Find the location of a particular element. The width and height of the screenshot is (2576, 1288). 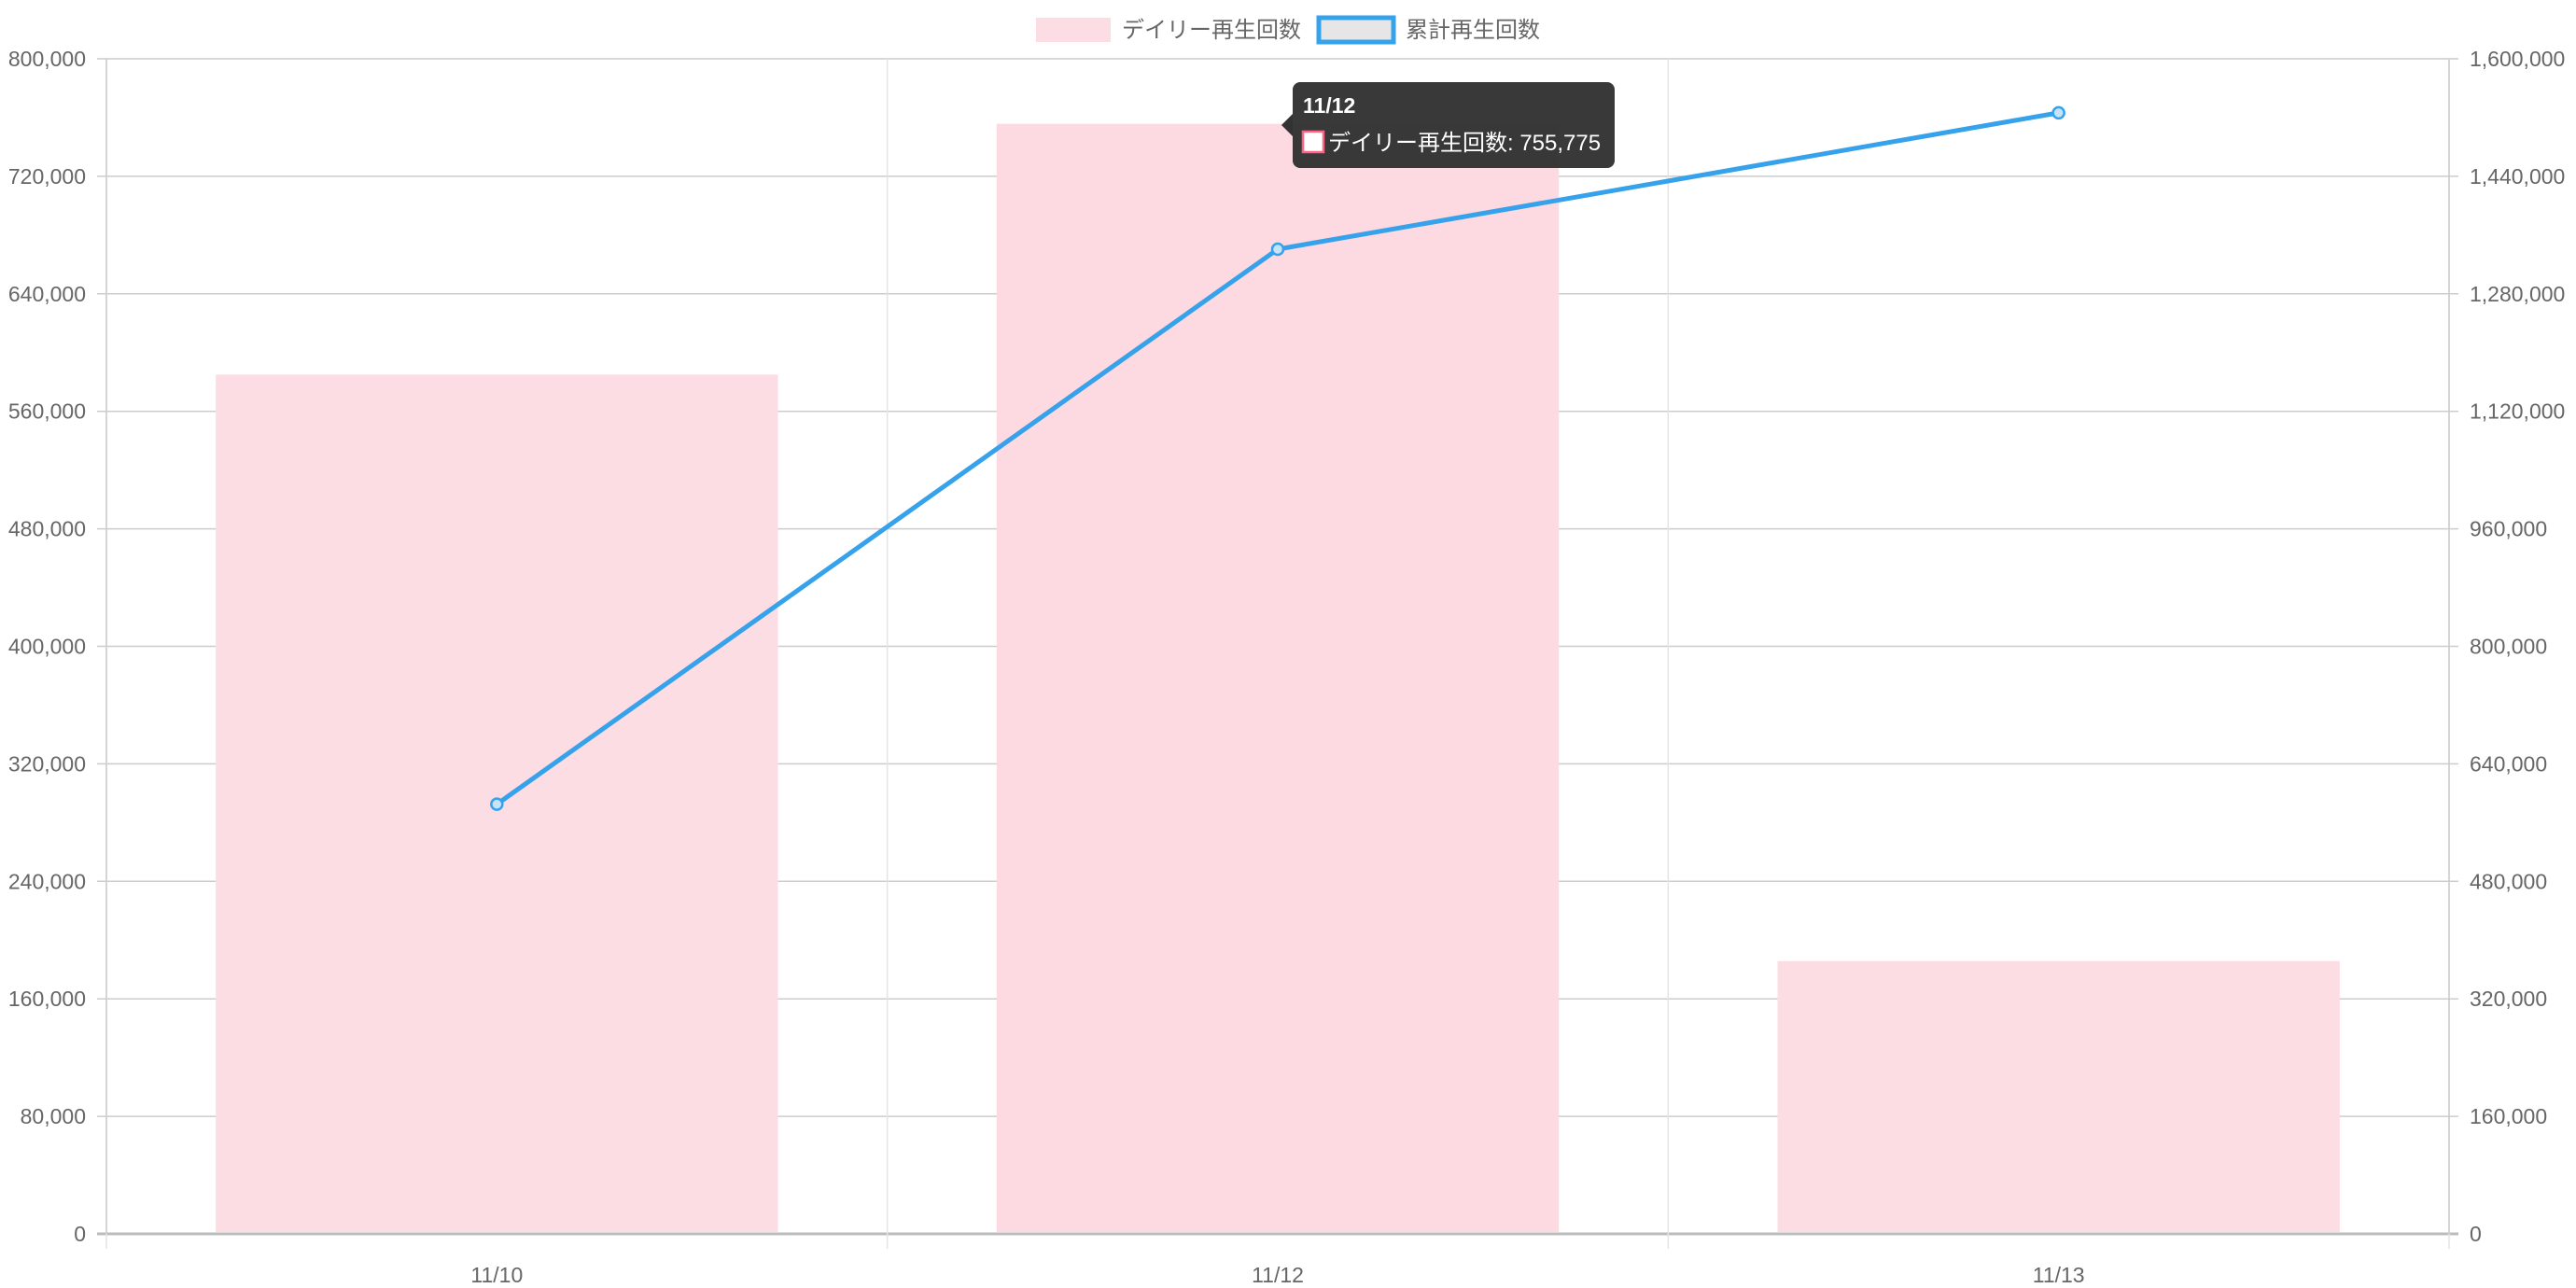

right-tick-label: 1,600,000 is located at coordinates (2517, 59).